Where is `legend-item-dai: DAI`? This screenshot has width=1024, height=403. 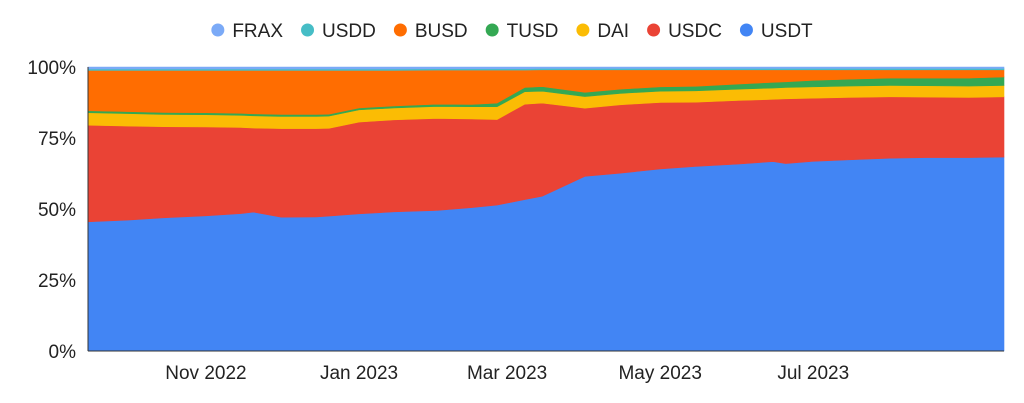 legend-item-dai: DAI is located at coordinates (602, 31).